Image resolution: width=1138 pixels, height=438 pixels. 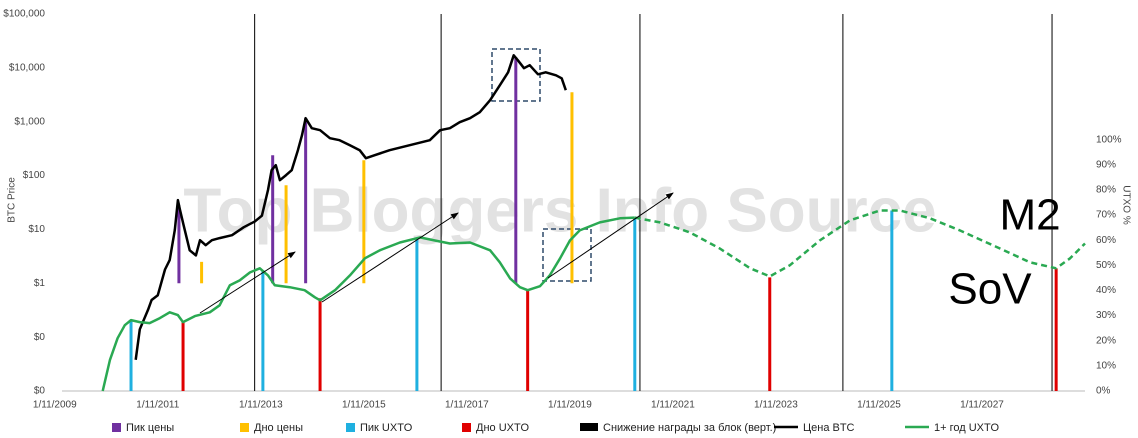 What do you see at coordinates (541, 165) in the screenshot?
I see `decorations` at bounding box center [541, 165].